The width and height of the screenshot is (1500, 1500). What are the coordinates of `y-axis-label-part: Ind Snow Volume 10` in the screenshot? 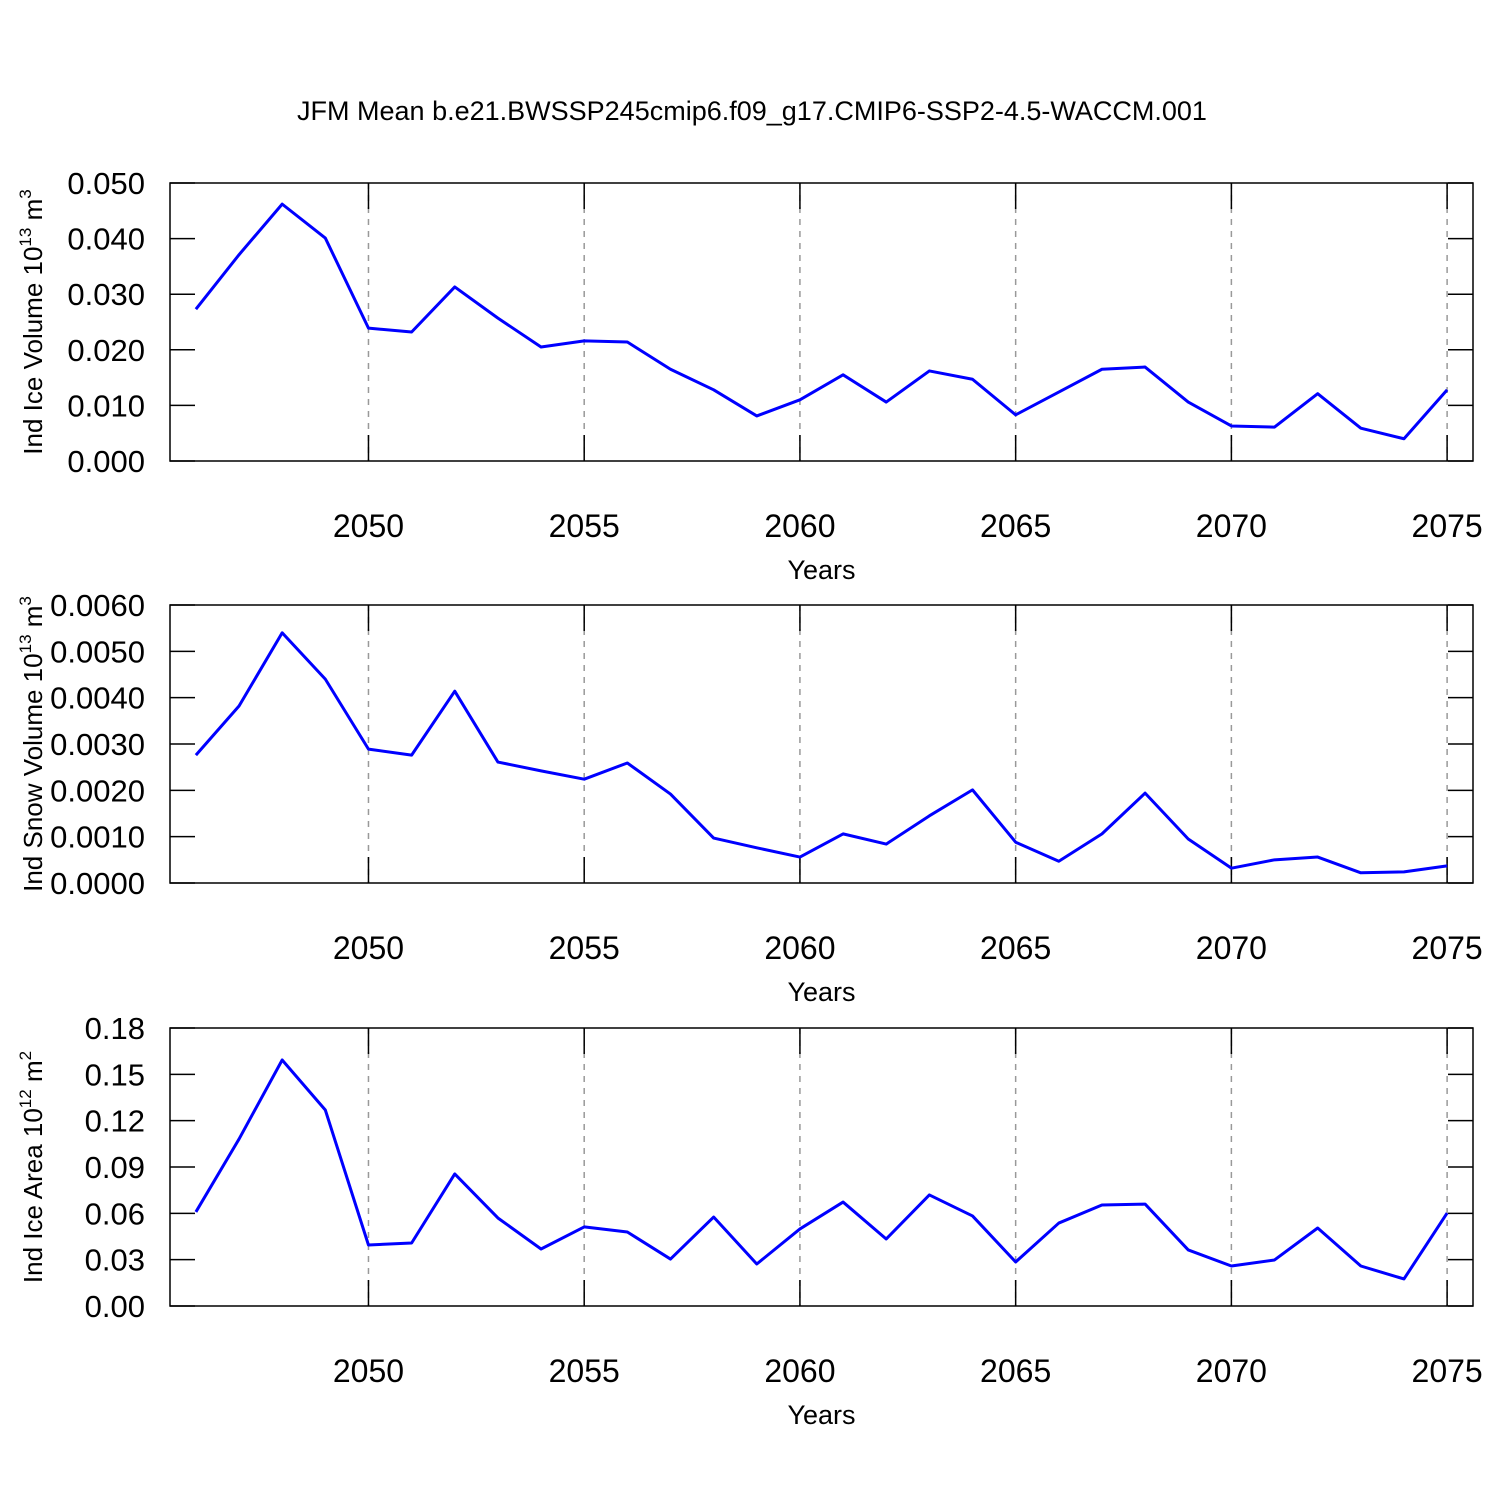 It's located at (33, 772).